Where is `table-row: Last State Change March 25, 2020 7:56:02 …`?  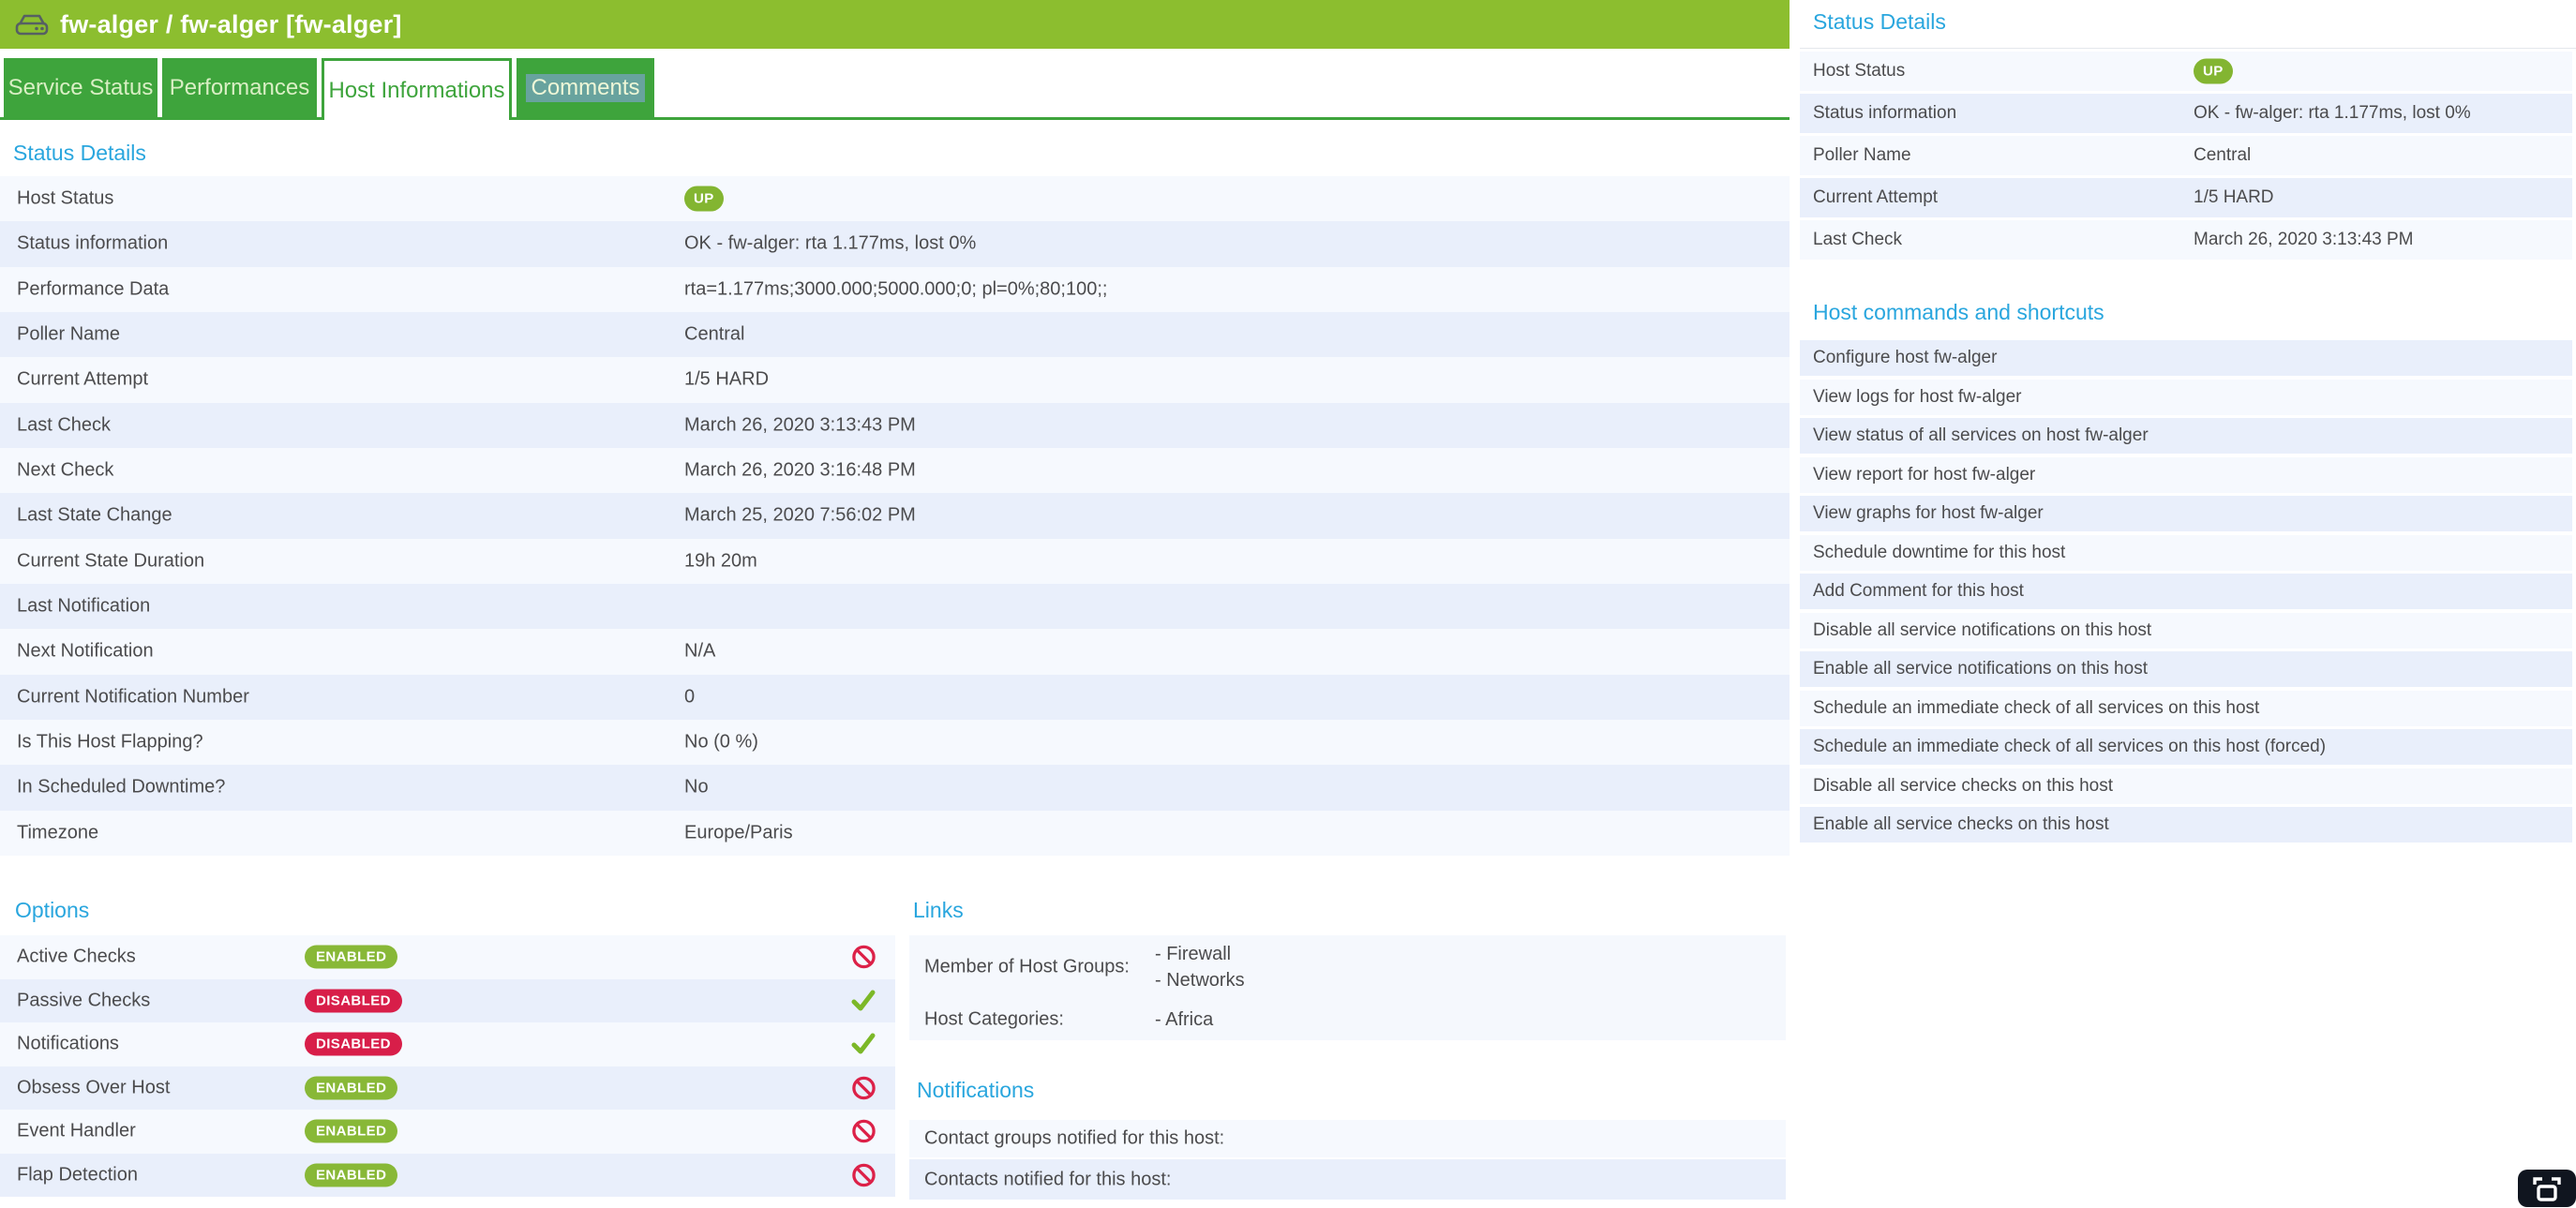
table-row: Last State Change March 25, 2020 7:56:02 … is located at coordinates (895, 516).